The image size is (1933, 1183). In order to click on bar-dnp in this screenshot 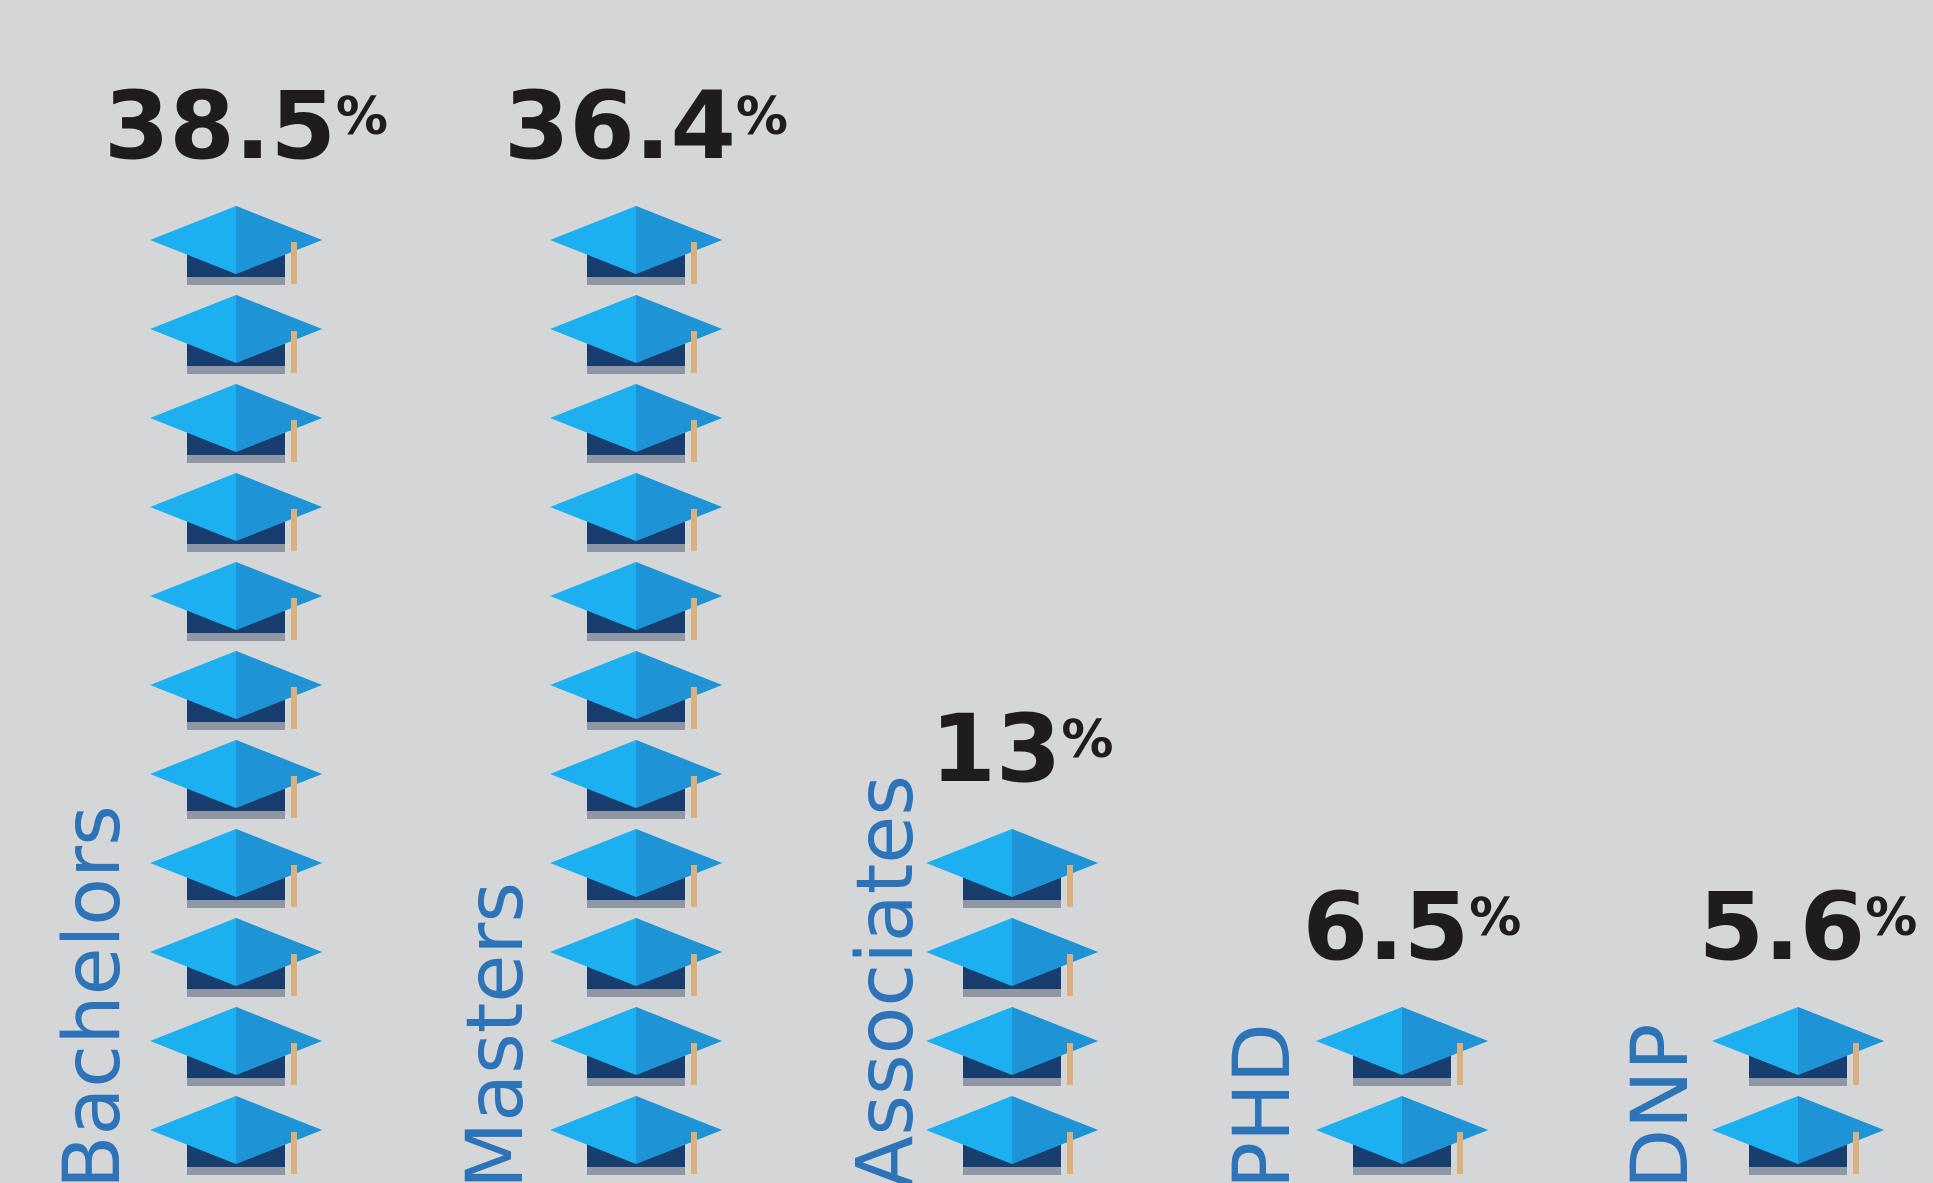, I will do `click(1798, 1091)`.